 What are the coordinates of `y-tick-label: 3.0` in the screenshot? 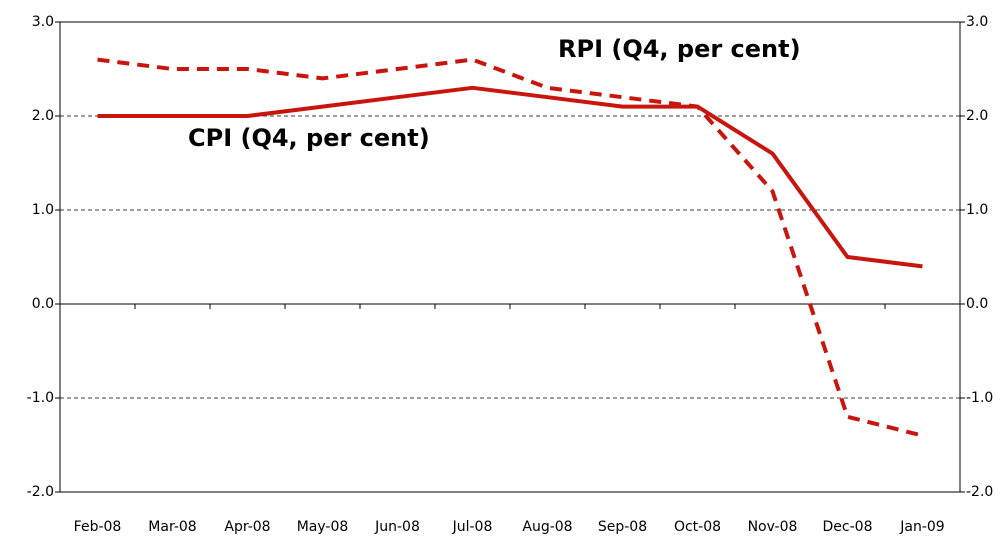 It's located at (43, 22).